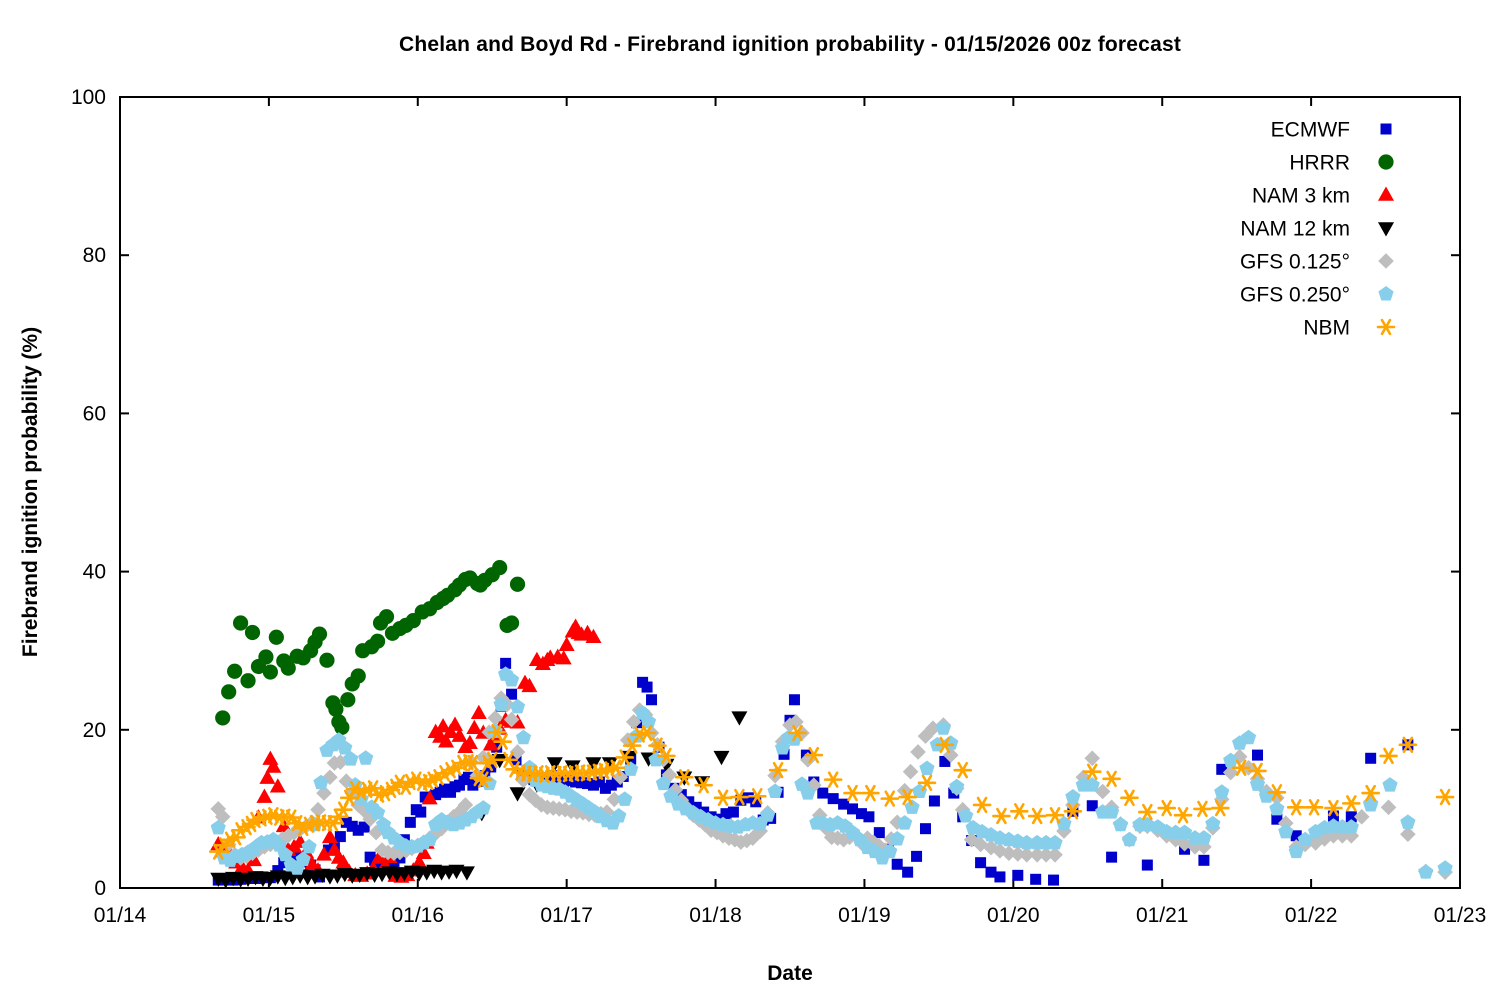 This screenshot has height=1000, width=1500. I want to click on x-tick-label: 01/20, so click(1013, 915).